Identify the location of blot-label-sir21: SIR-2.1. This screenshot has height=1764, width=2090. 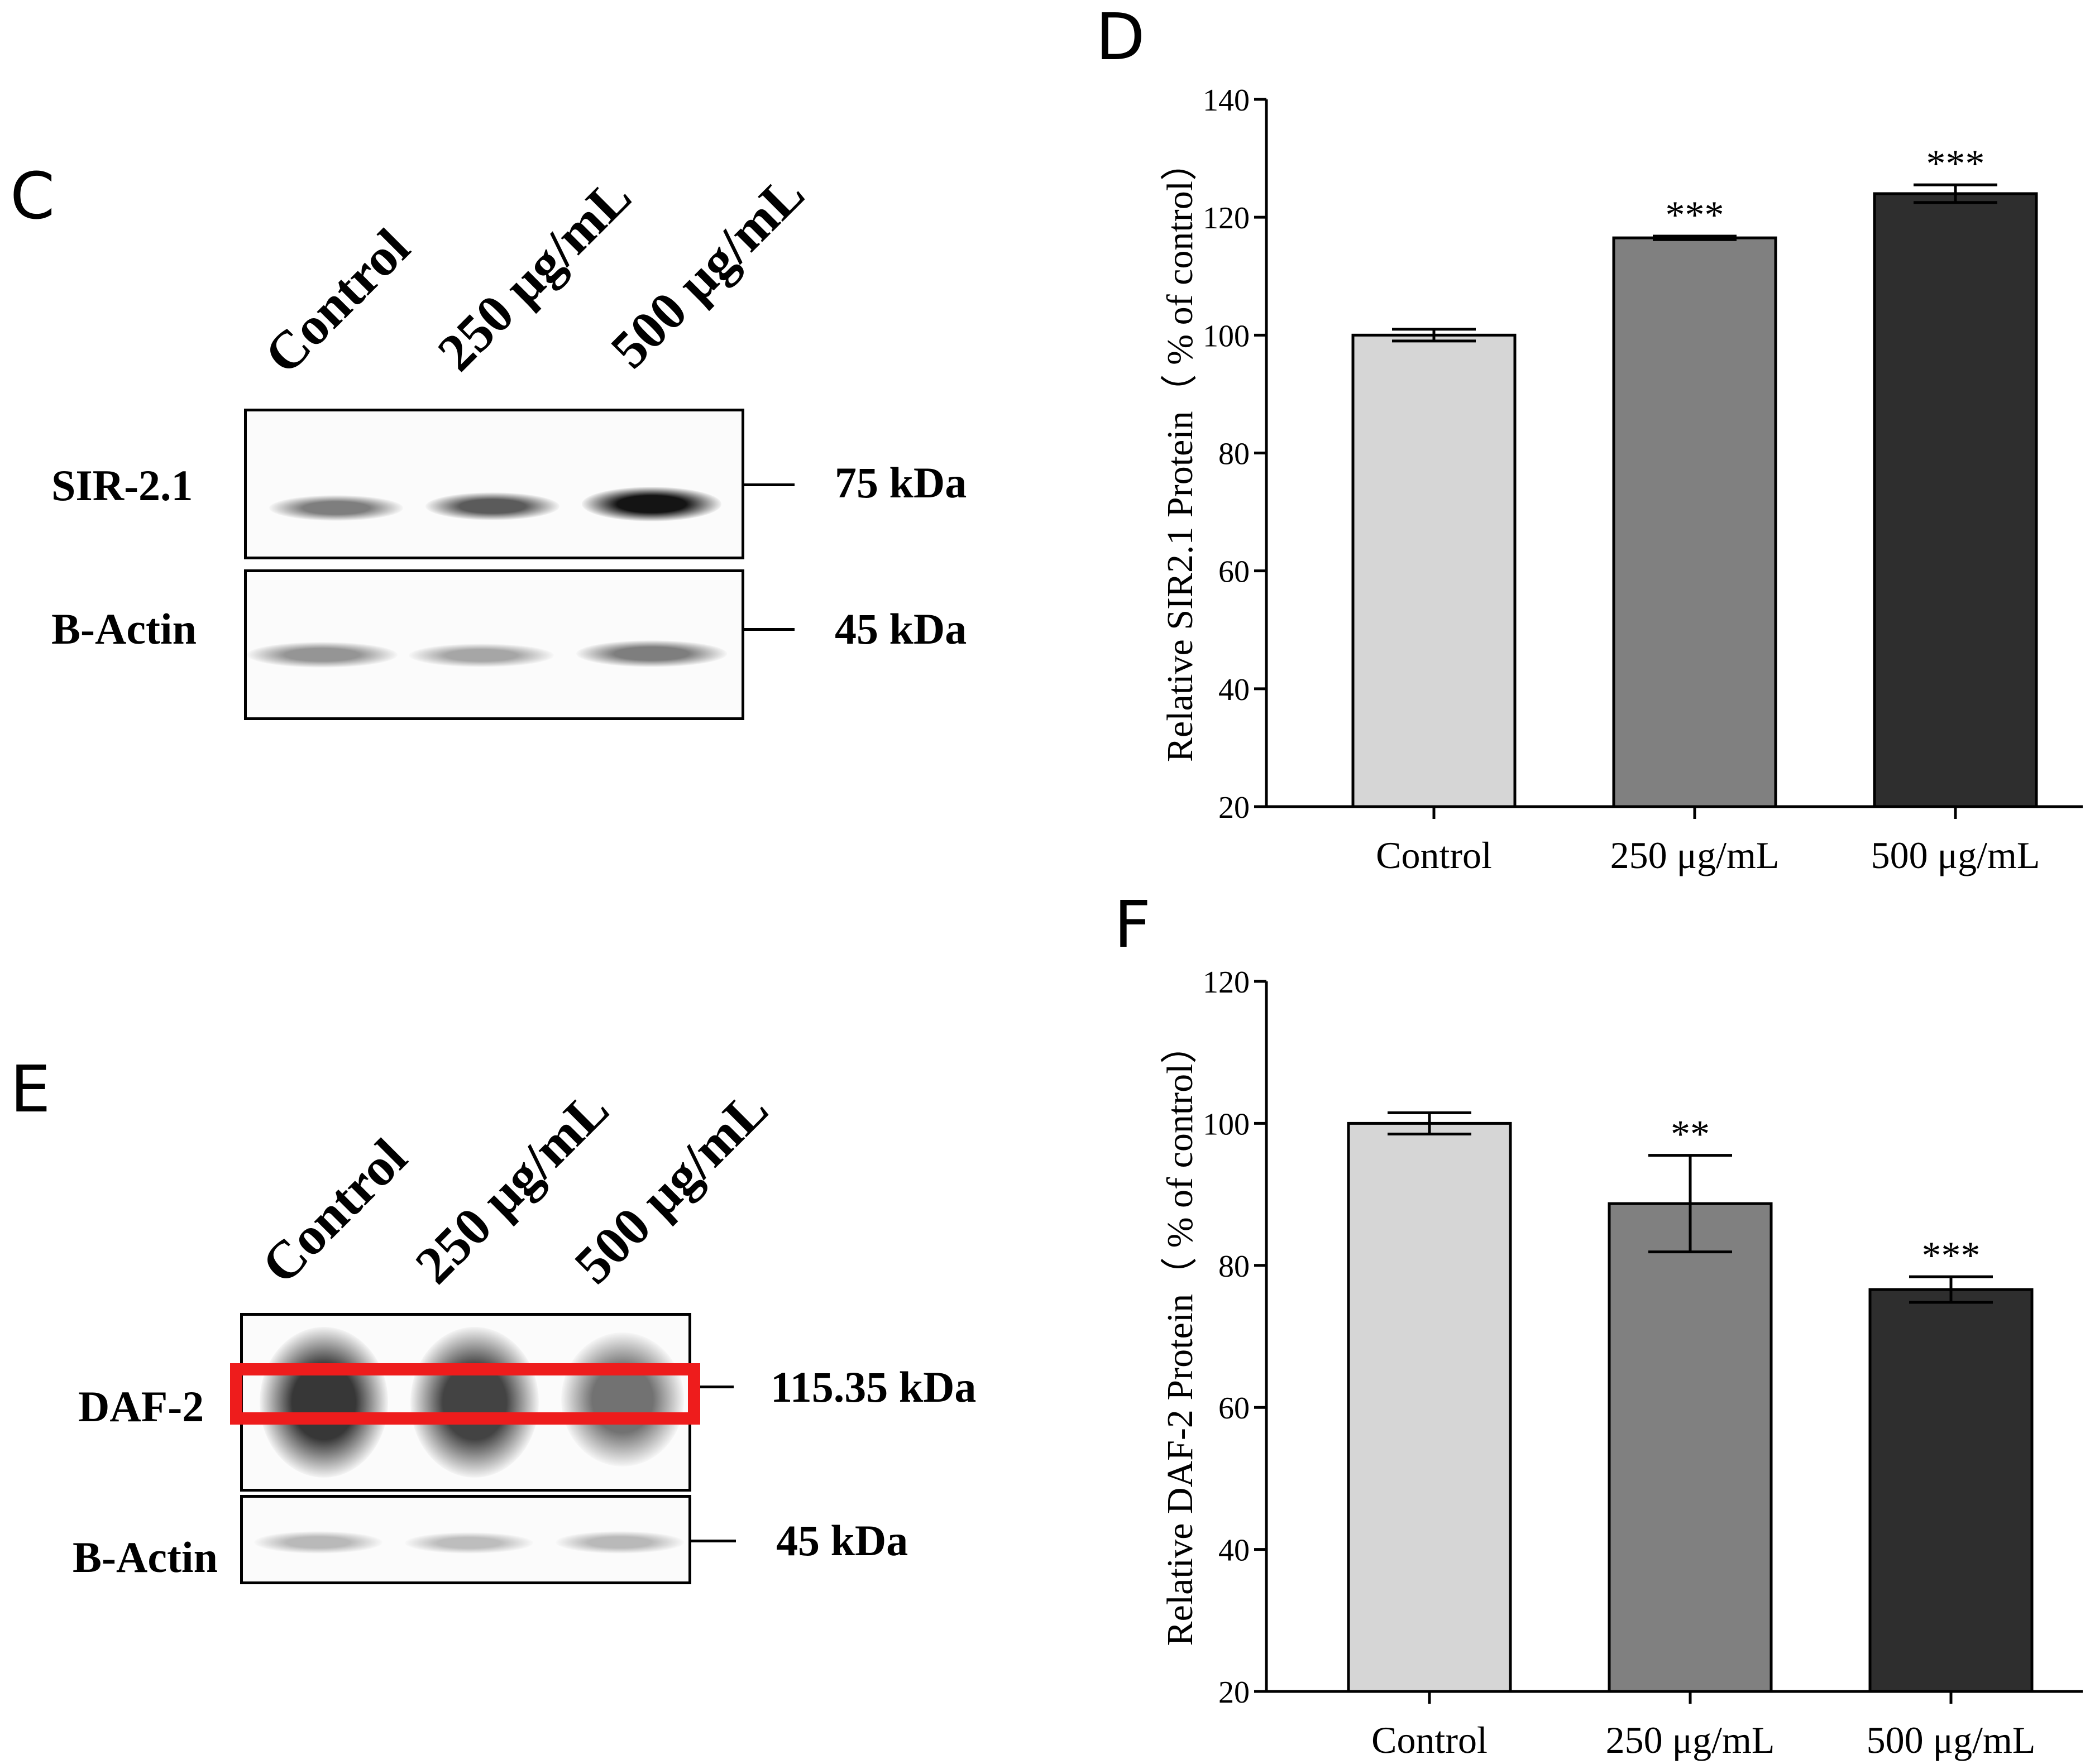
(122, 485).